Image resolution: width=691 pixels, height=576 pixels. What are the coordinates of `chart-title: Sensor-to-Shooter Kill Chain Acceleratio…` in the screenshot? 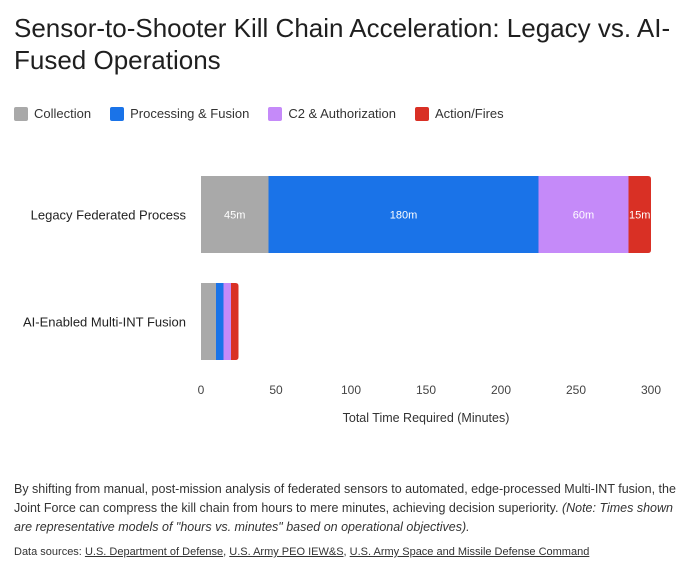 It's located at (342, 44).